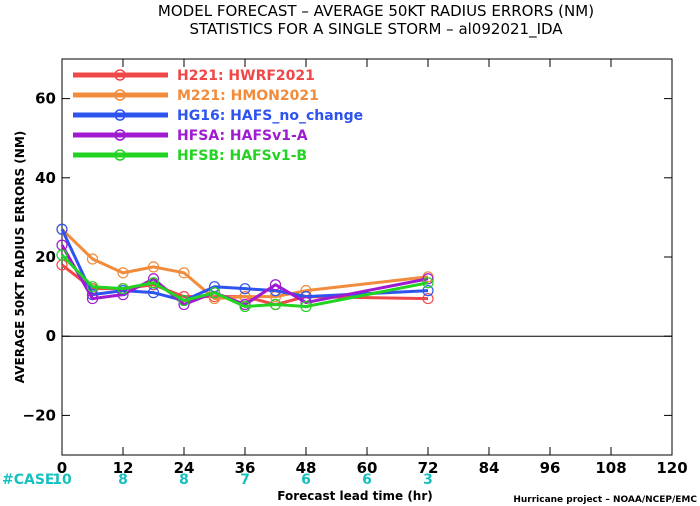 Image resolution: width=700 pixels, height=506 pixels. Describe the element at coordinates (242, 136) in the screenshot. I see `legend-entry-label: HFSA: HAFSv1-A` at that location.